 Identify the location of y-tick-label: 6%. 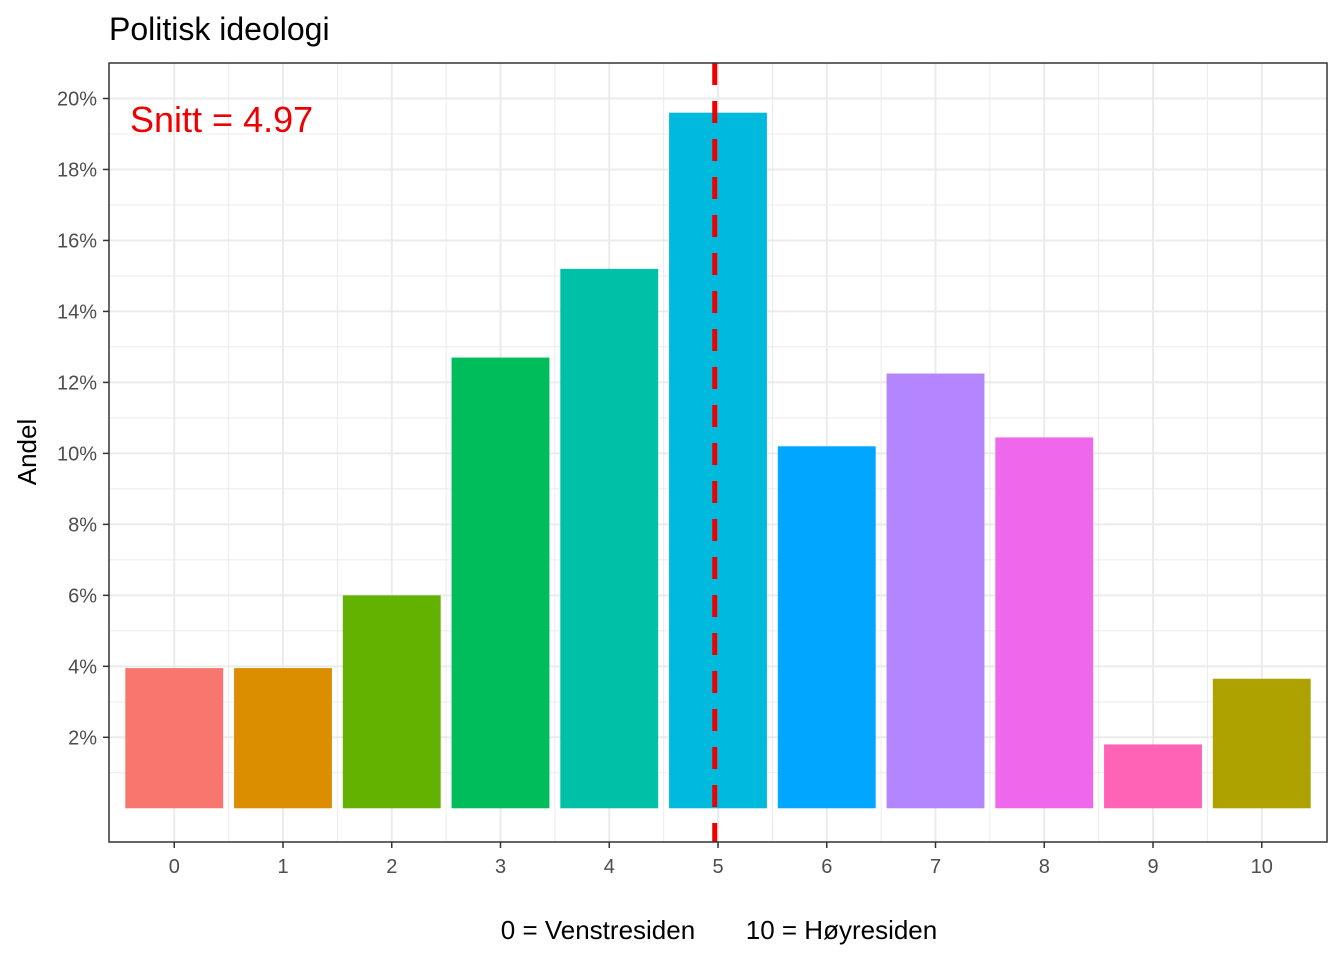
(82, 596).